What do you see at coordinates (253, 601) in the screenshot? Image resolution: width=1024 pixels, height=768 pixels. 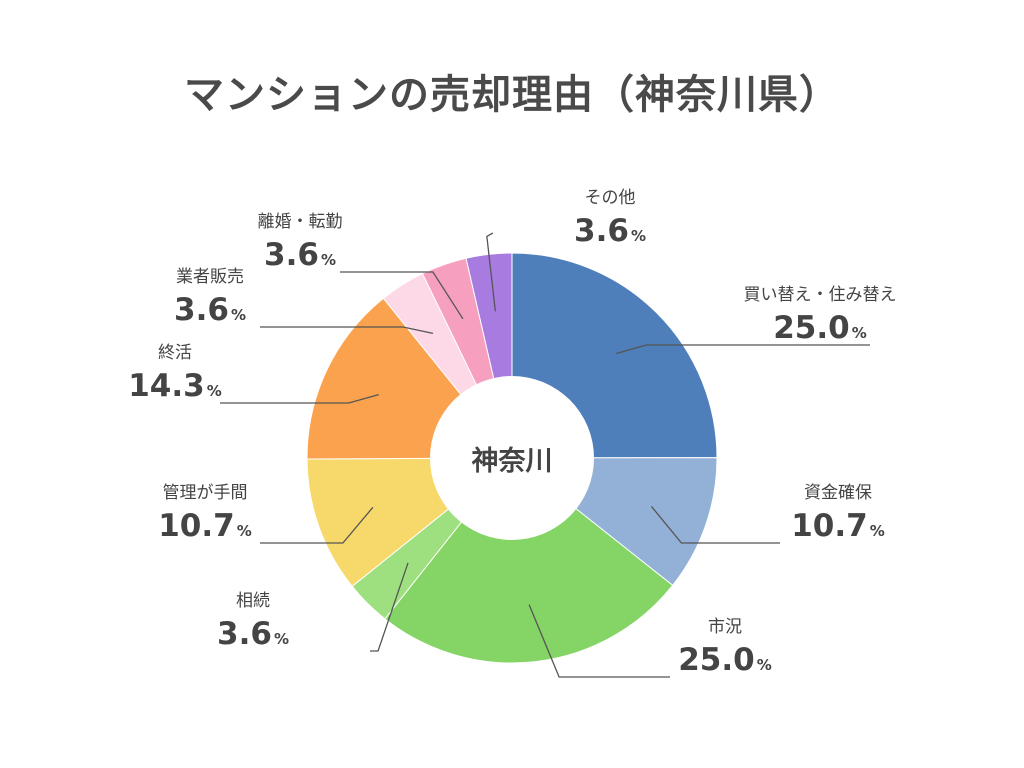 I see `slice-label: 相続` at bounding box center [253, 601].